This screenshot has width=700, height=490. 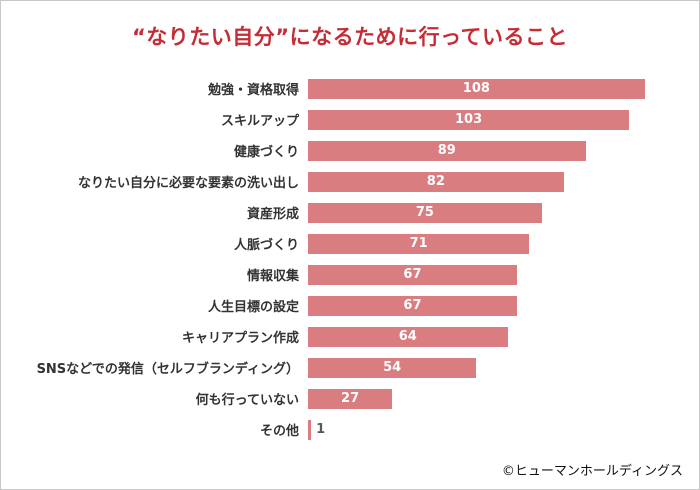 What do you see at coordinates (479, 429) in the screenshot?
I see `bar-area: 1` at bounding box center [479, 429].